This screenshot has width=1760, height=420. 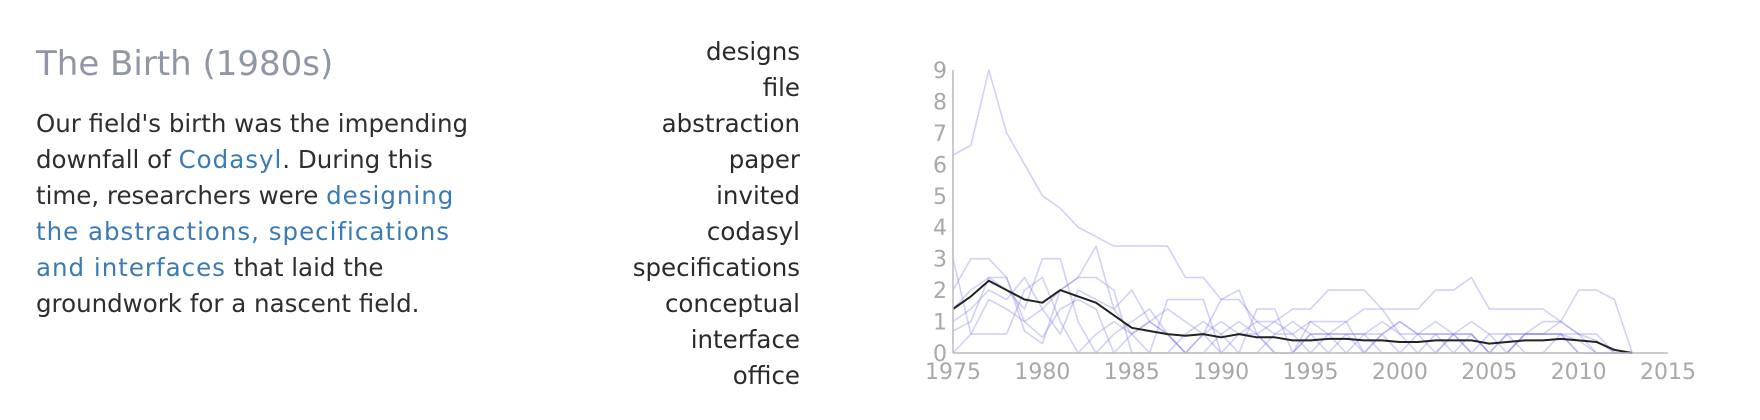 I want to click on average-layer, so click(x=1292, y=316).